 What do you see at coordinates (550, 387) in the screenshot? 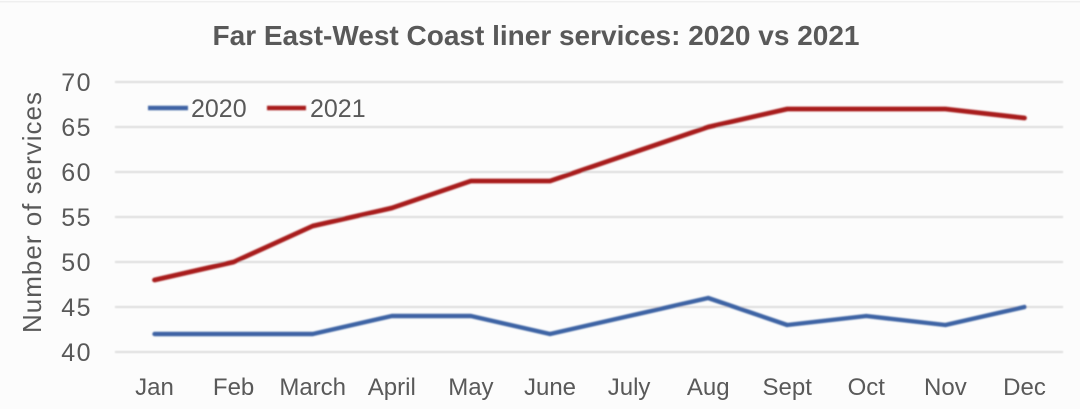
I see `svg-text: June` at bounding box center [550, 387].